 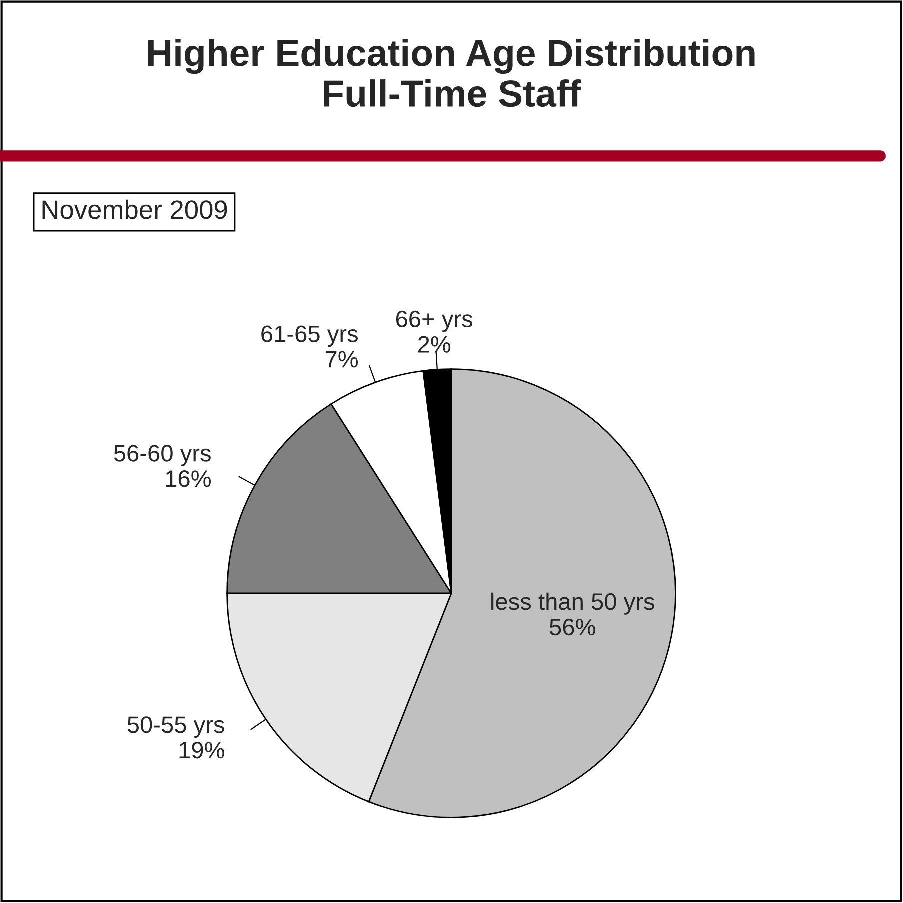 What do you see at coordinates (162, 455) in the screenshot?
I see `slice-label: 56-60 yrs` at bounding box center [162, 455].